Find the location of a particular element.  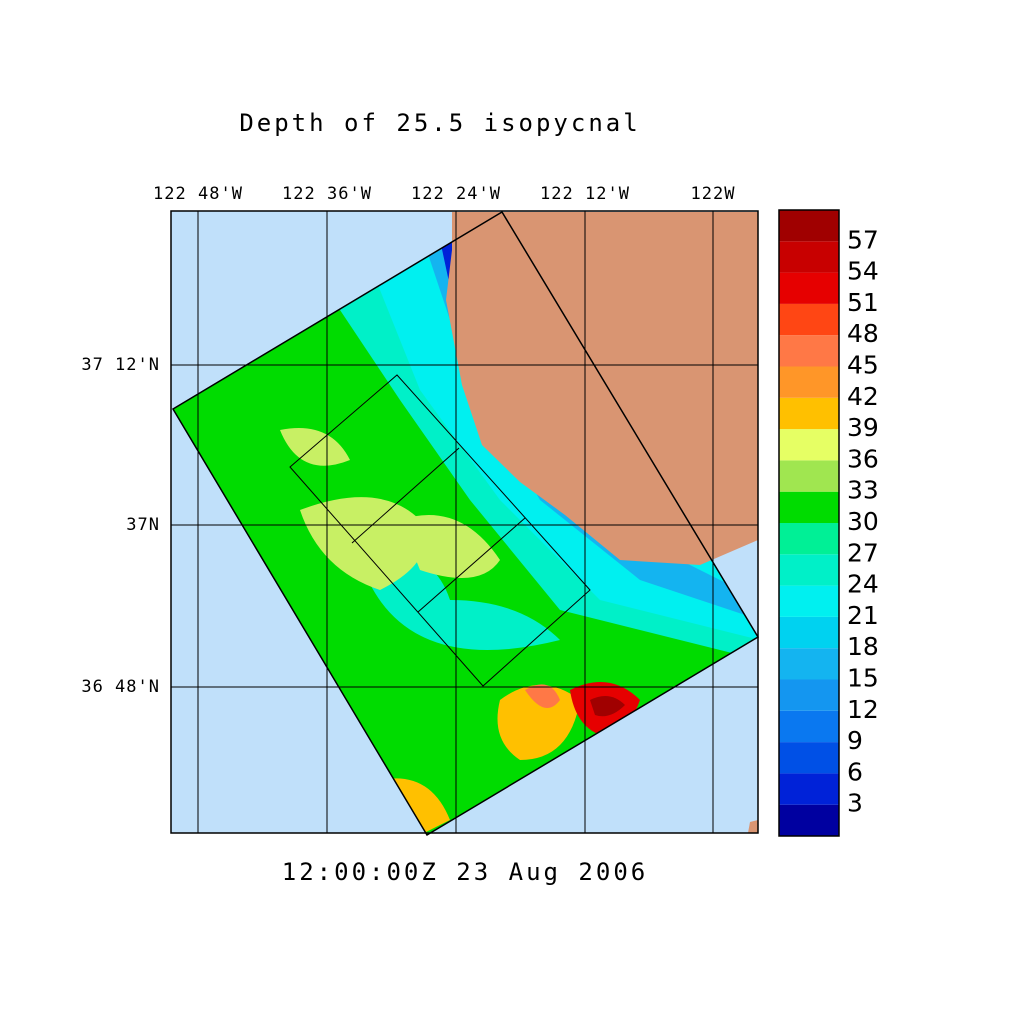

colorbar-tick-label: 54 is located at coordinates (863, 271).